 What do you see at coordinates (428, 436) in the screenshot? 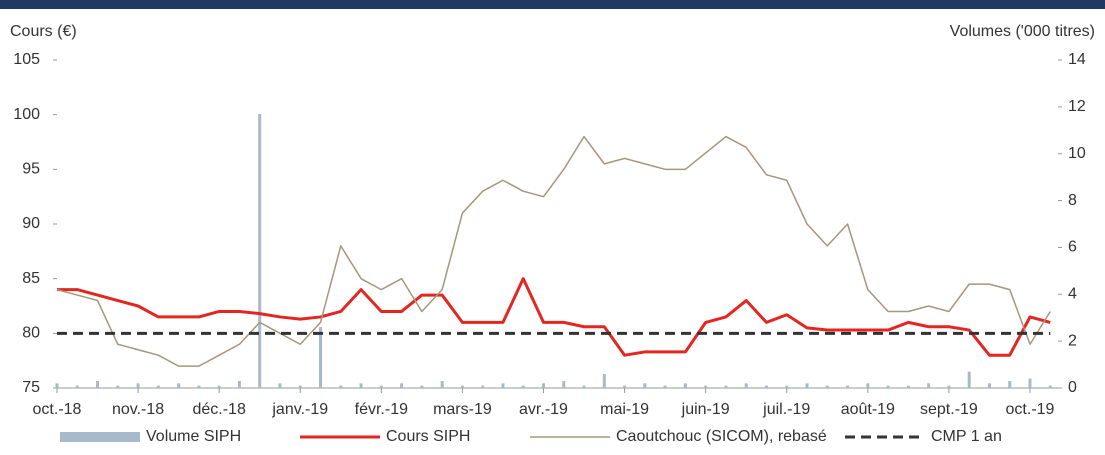
I see `legend-label: Cours SIPH` at bounding box center [428, 436].